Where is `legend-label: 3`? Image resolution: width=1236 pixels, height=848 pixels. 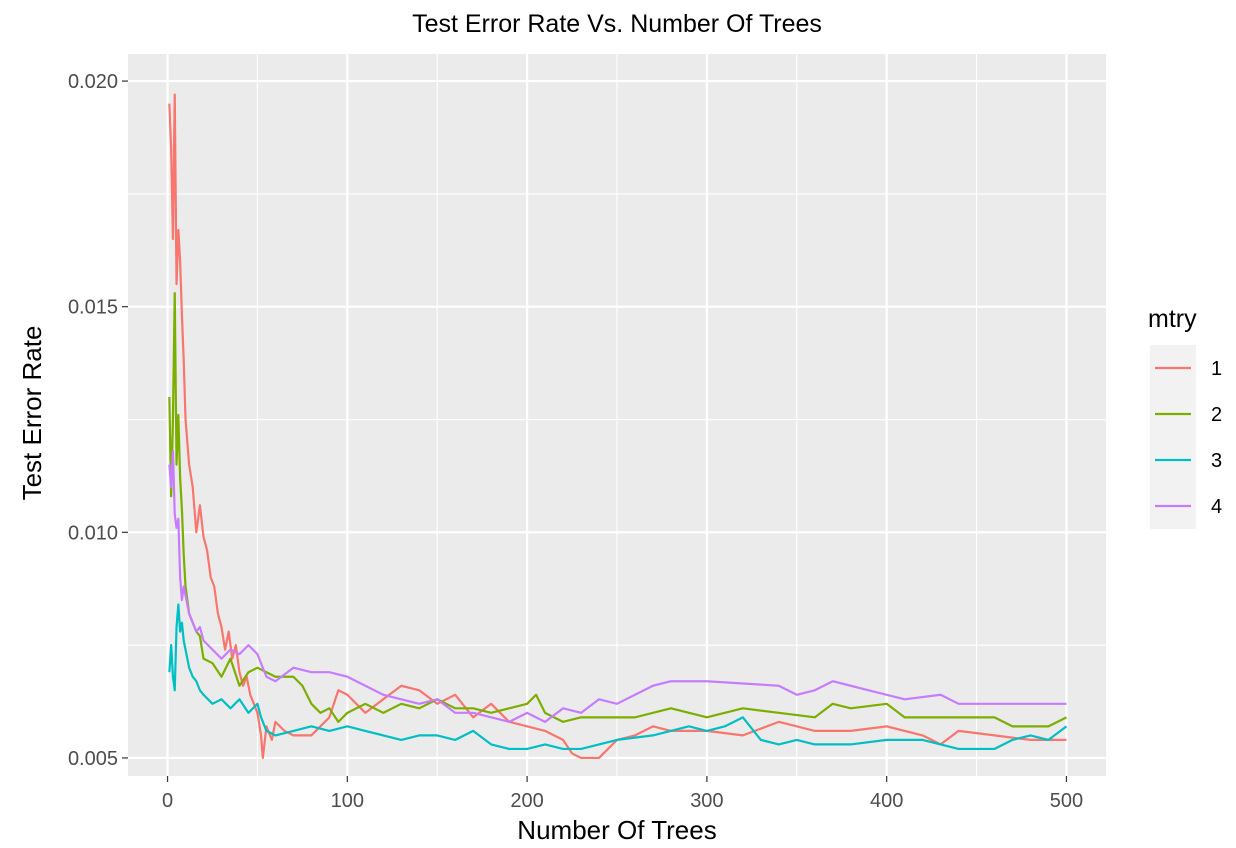
legend-label: 3 is located at coordinates (1216, 461).